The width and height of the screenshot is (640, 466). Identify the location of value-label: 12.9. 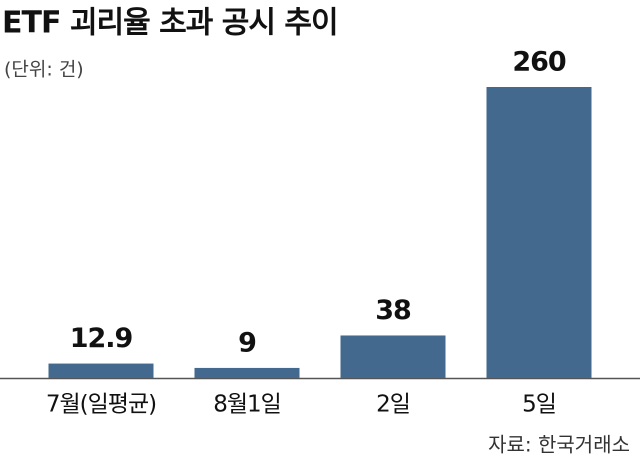
(101, 338).